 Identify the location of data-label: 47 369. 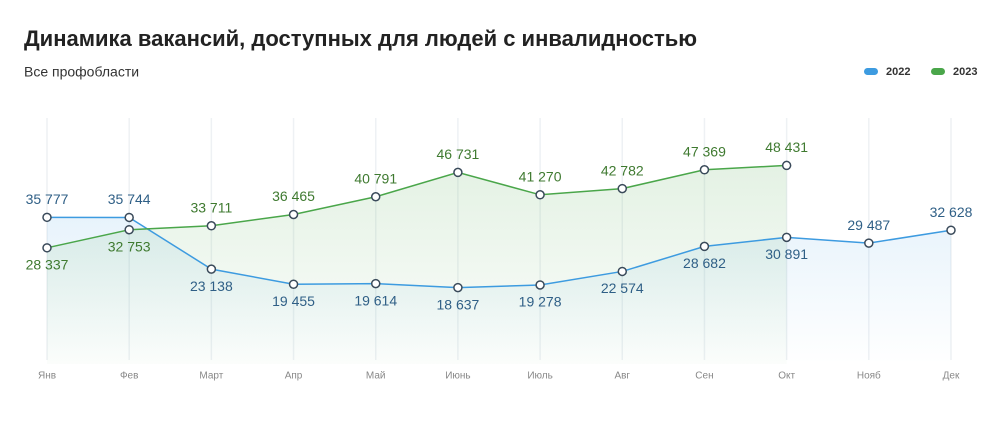
(704, 151).